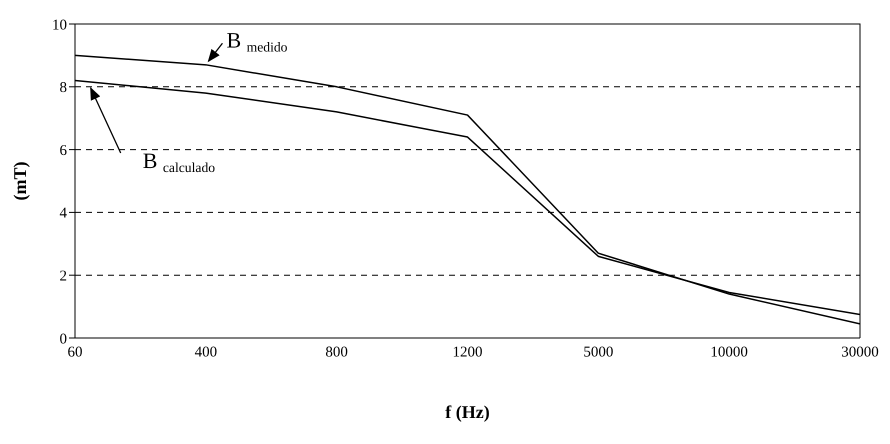 The image size is (890, 444). Describe the element at coordinates (63, 276) in the screenshot. I see `y-tick-label: 2` at that location.